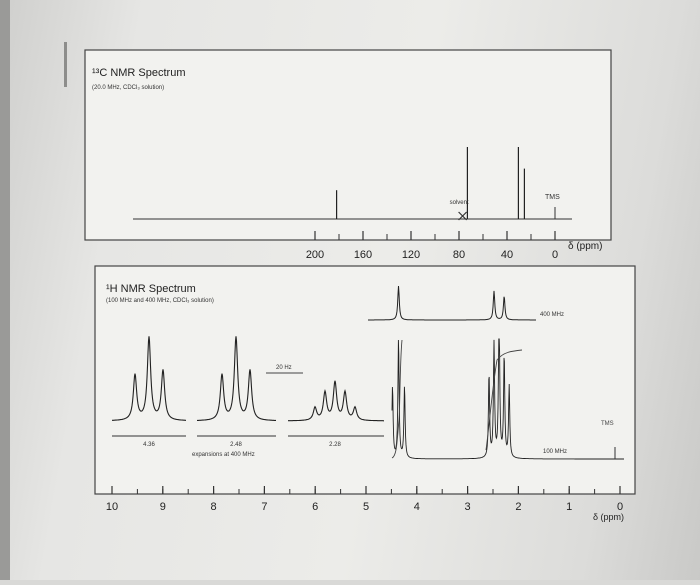  Describe the element at coordinates (552, 315) in the screenshot. I see `h1-400mhz-label: 400 MHz` at that location.